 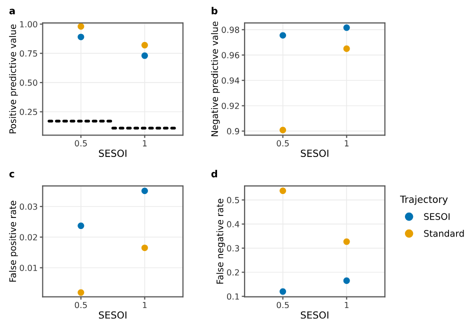 I want to click on y-axis-title: False negative rate, so click(x=221, y=241).